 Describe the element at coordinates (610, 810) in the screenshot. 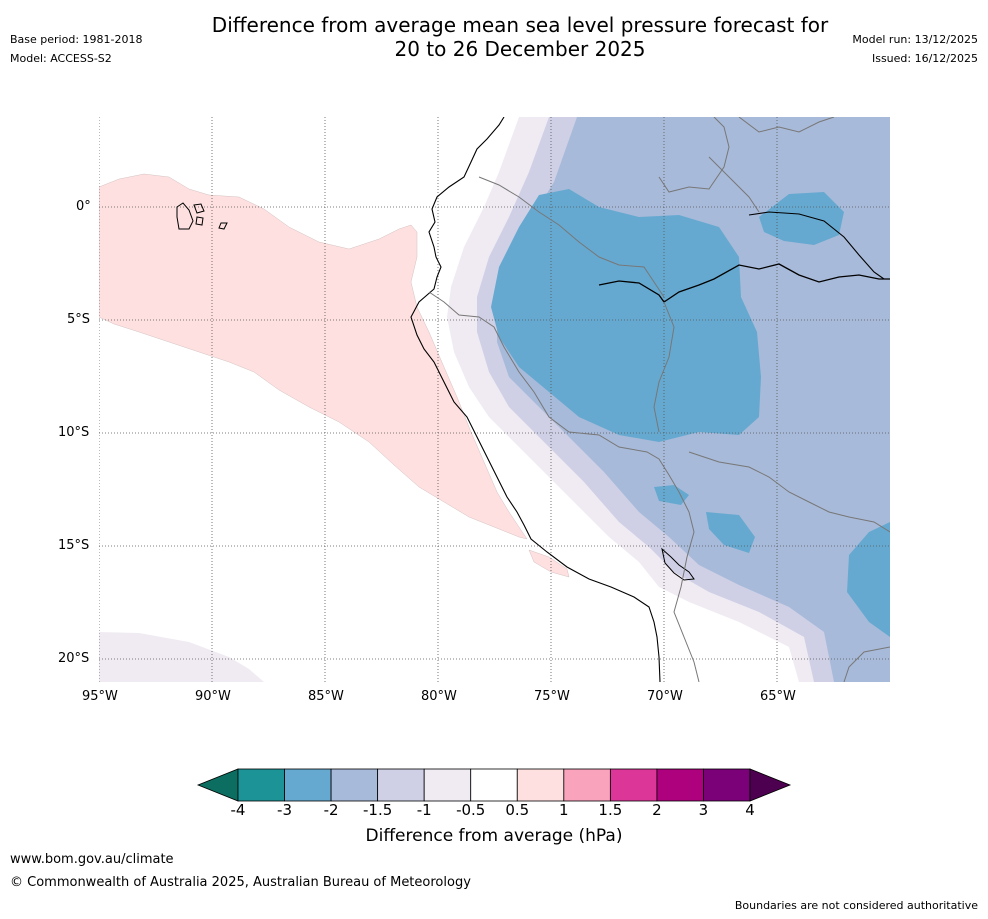

I see `colorbar-tick-label: 1.5` at that location.